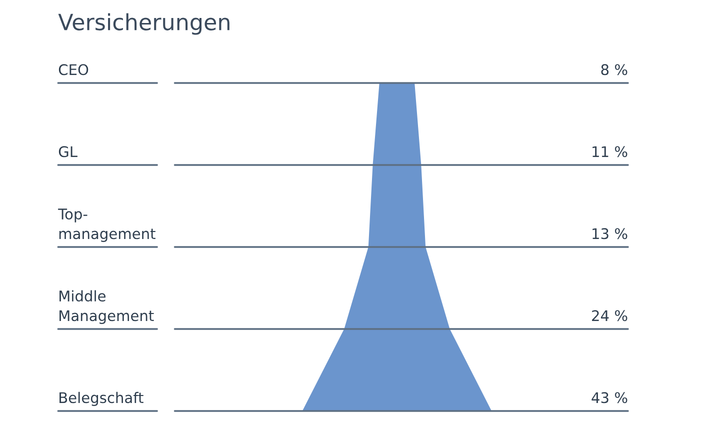 The width and height of the screenshot is (720, 432). What do you see at coordinates (610, 152) in the screenshot?
I see `data-label: 11 %` at bounding box center [610, 152].